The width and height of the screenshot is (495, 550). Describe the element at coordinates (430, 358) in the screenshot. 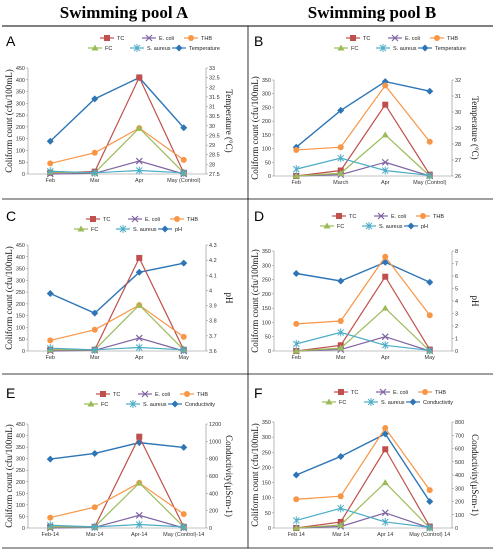

I see `x-tick-label: May` at that location.